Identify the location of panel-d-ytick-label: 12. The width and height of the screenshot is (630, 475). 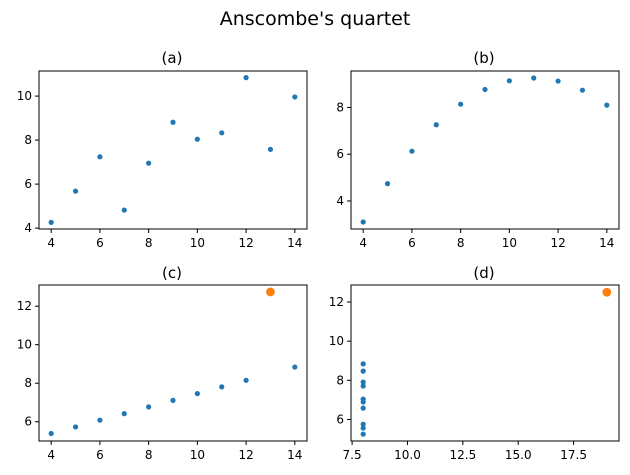
(336, 302).